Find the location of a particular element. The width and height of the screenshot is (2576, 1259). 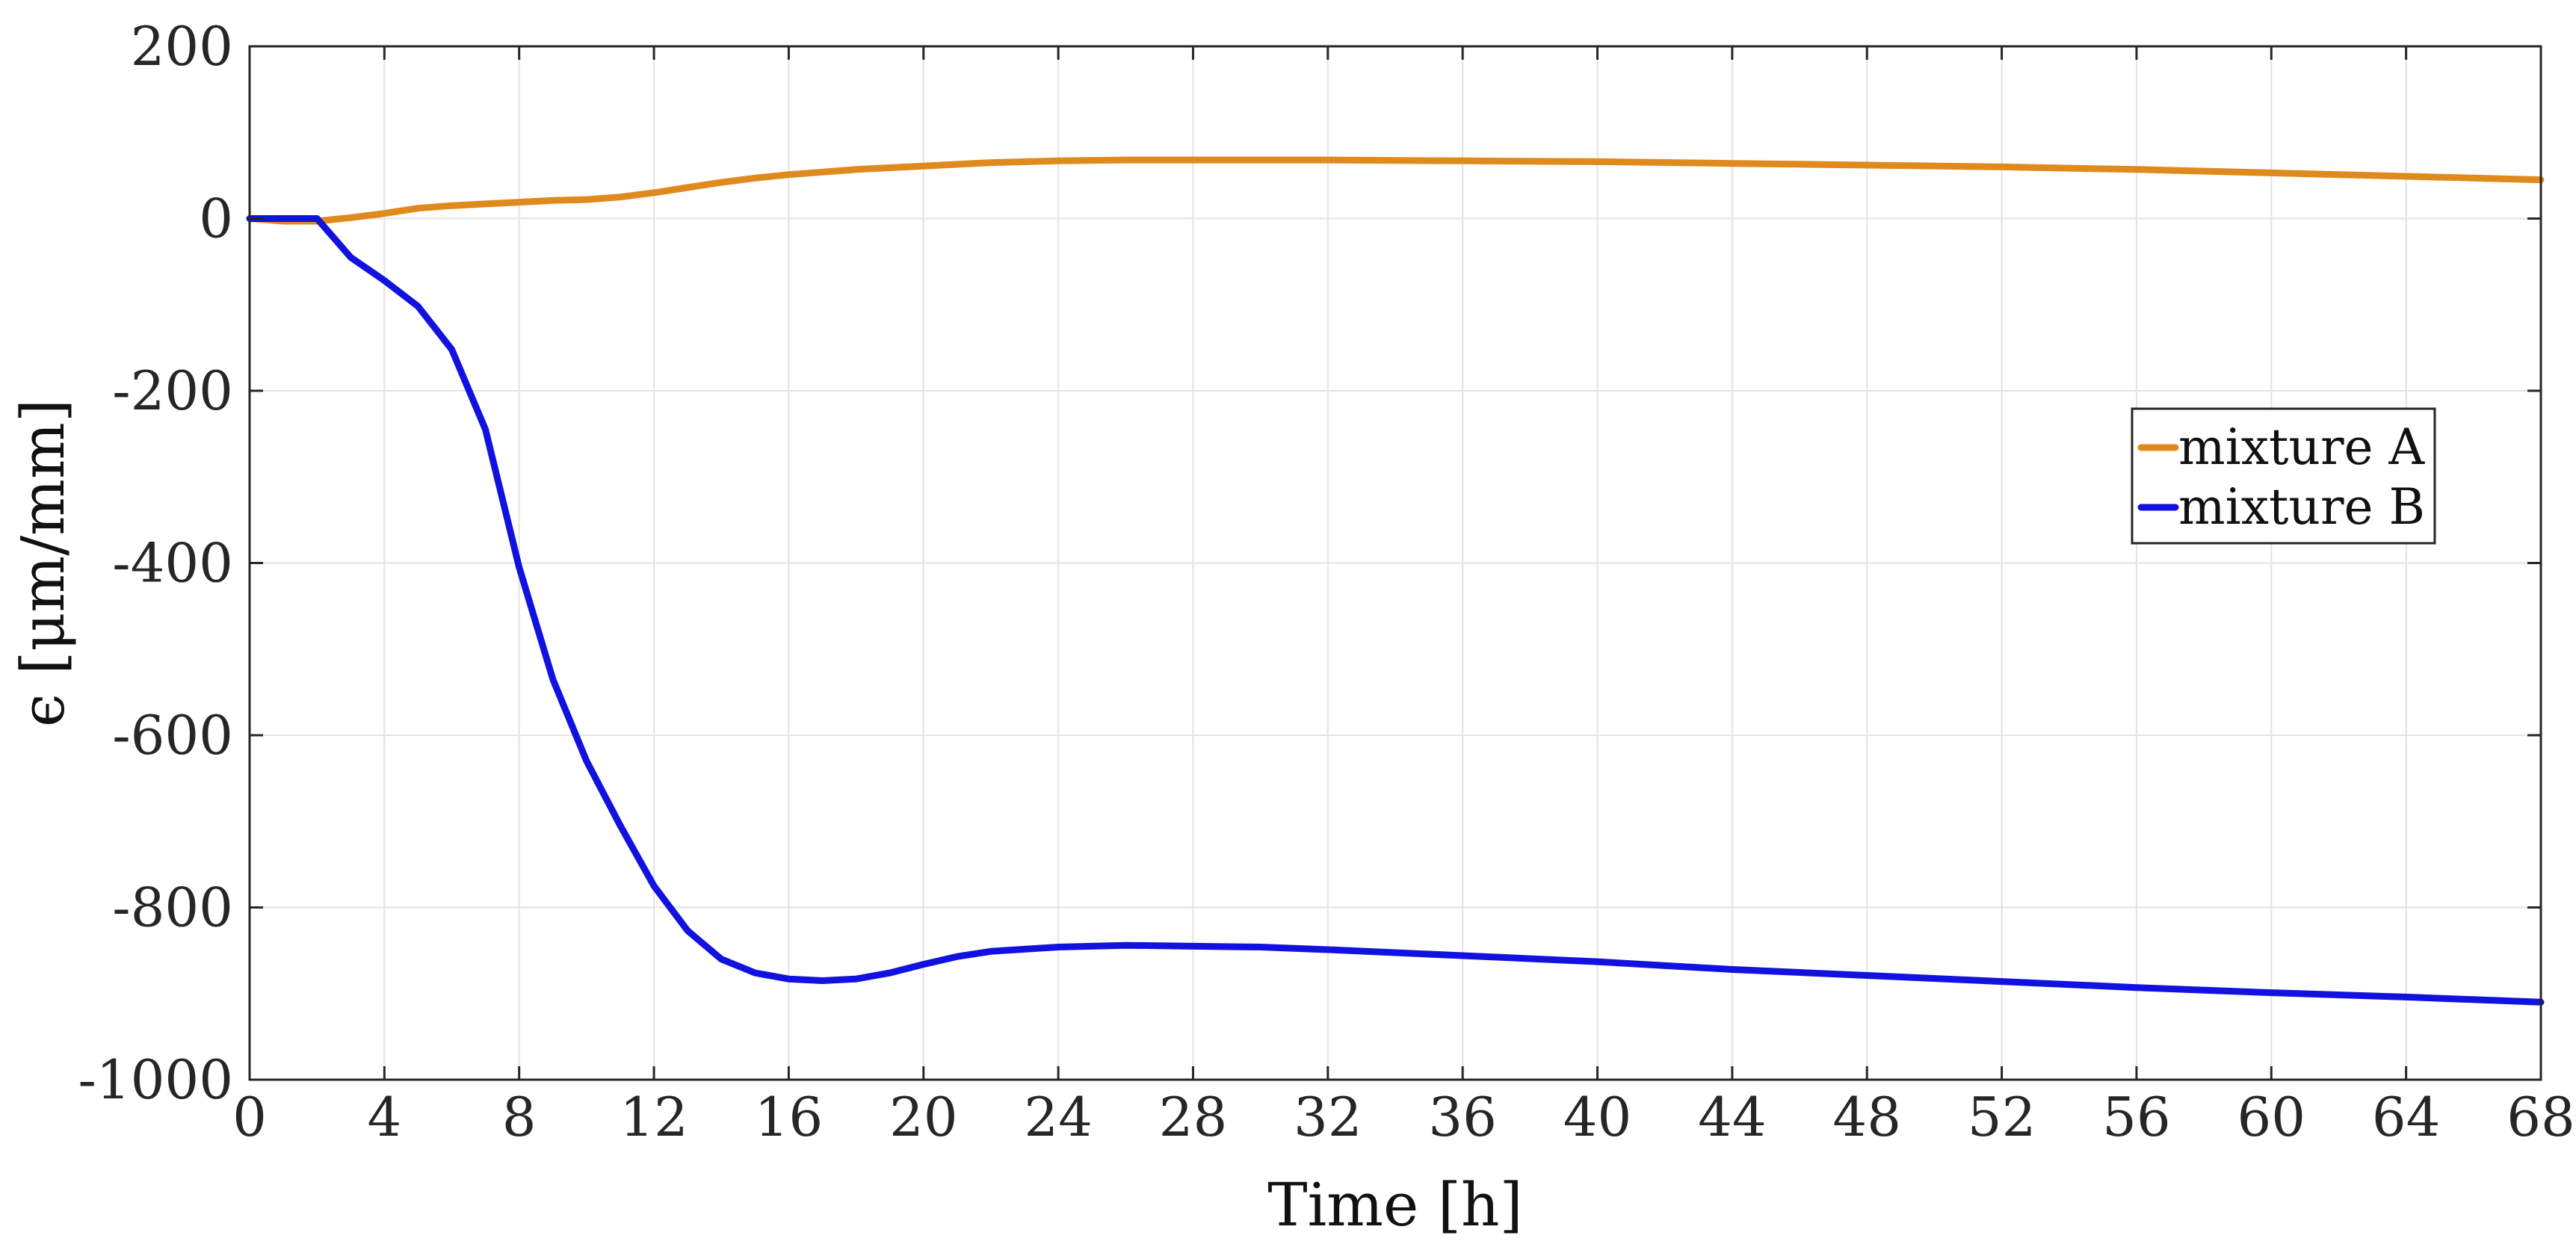

legend-box is located at coordinates (2284, 476).